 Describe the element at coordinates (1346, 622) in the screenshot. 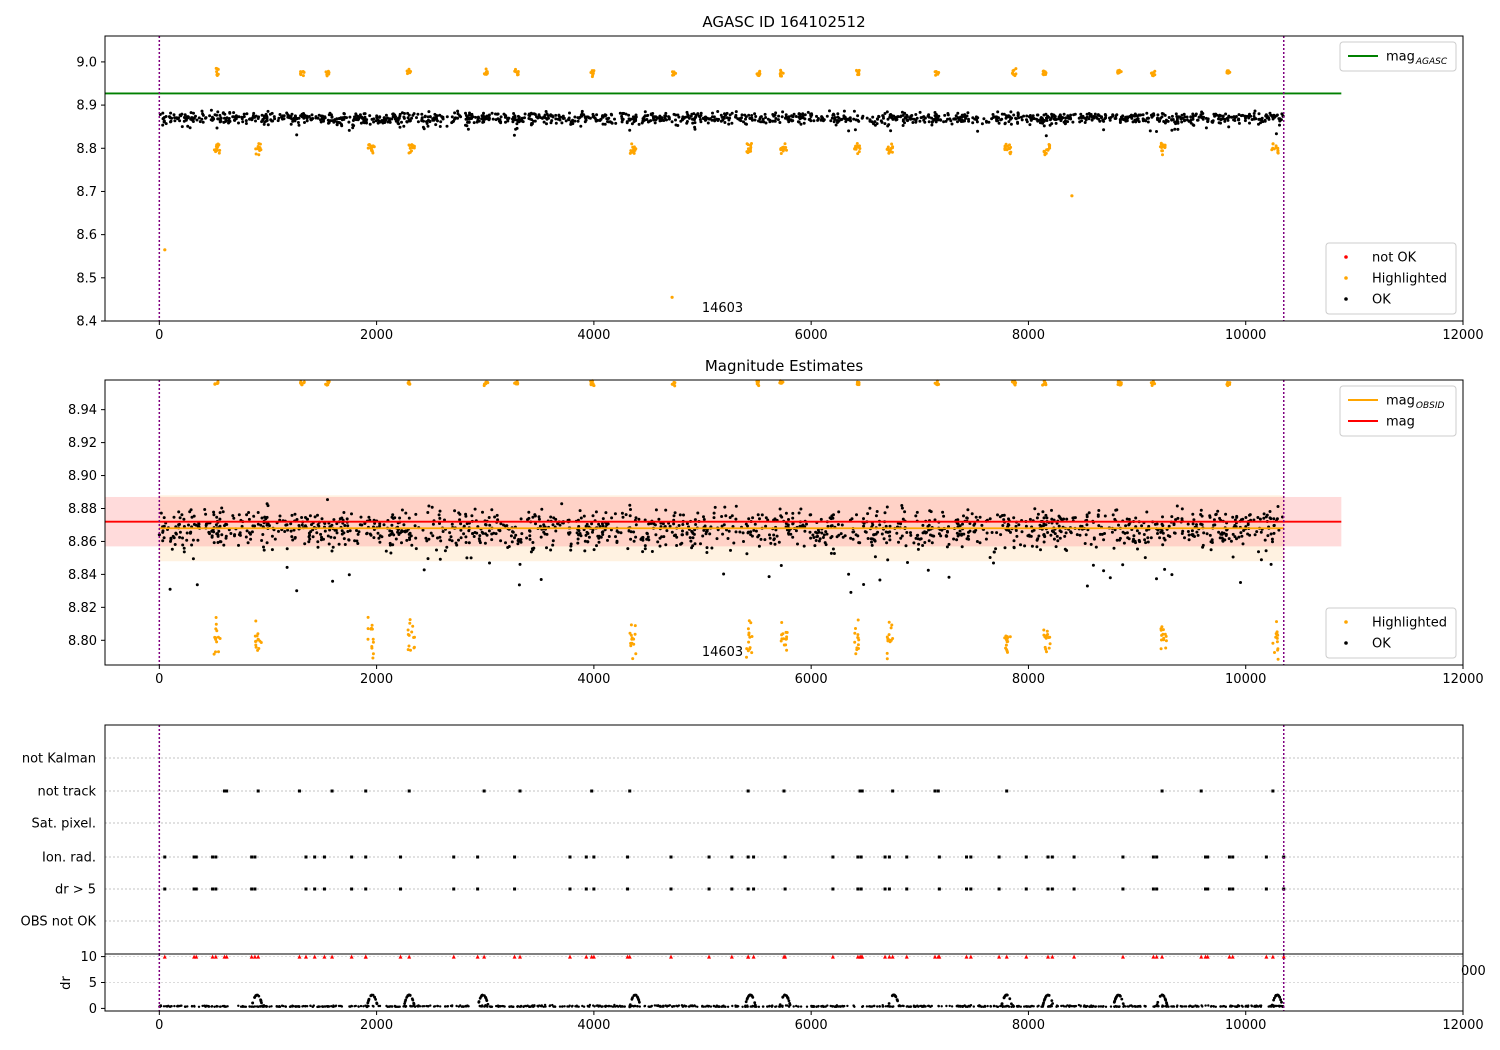

I see `legend-dot-swatch` at that location.